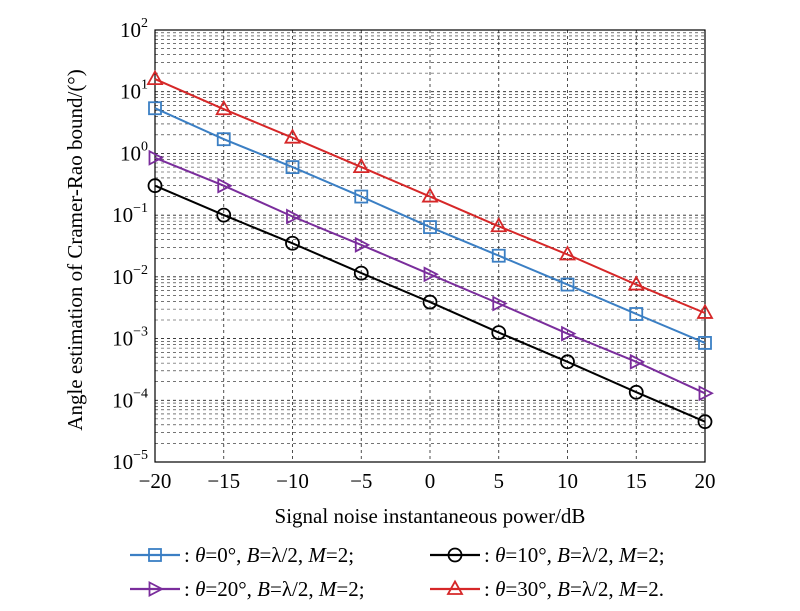 The width and height of the screenshot is (800, 611). Describe the element at coordinates (574, 589) in the screenshot. I see `legend-label: : θ=30°, B=λ/2, M=2.` at that location.